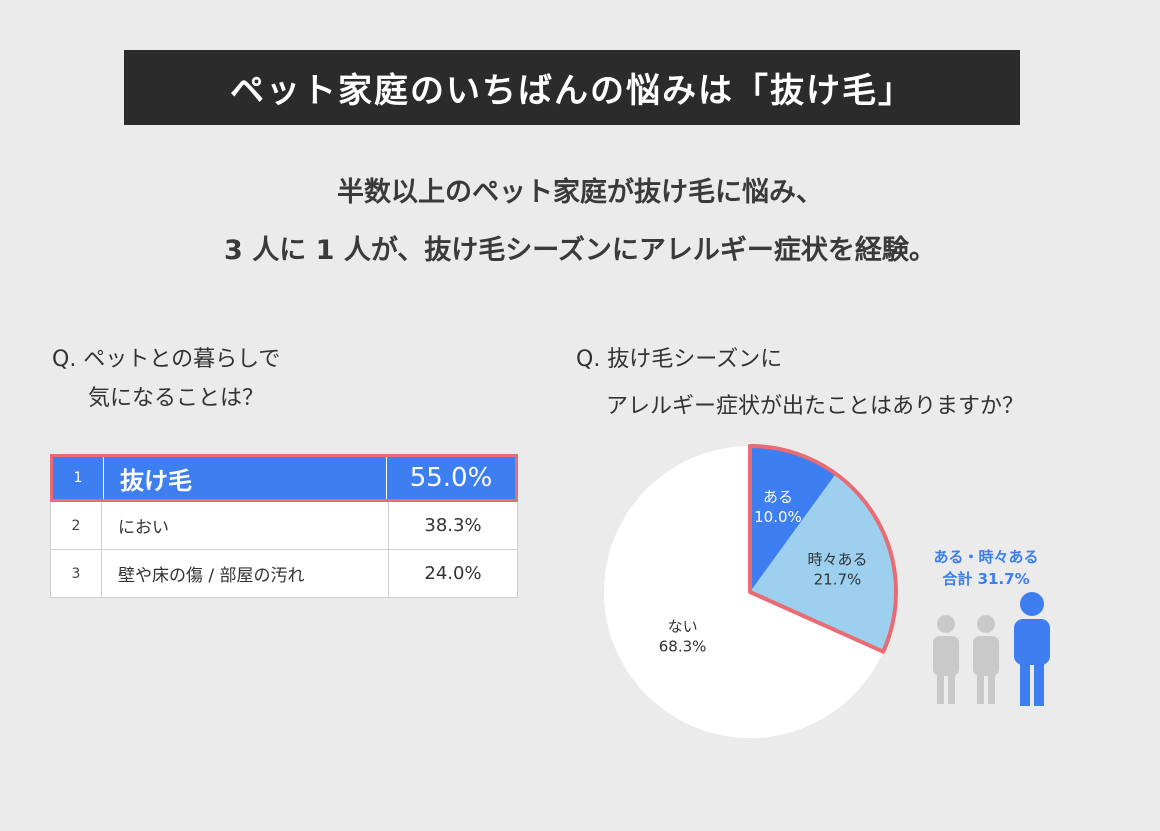 The image size is (1160, 831). I want to click on rank-value: 55.0%, so click(451, 478).